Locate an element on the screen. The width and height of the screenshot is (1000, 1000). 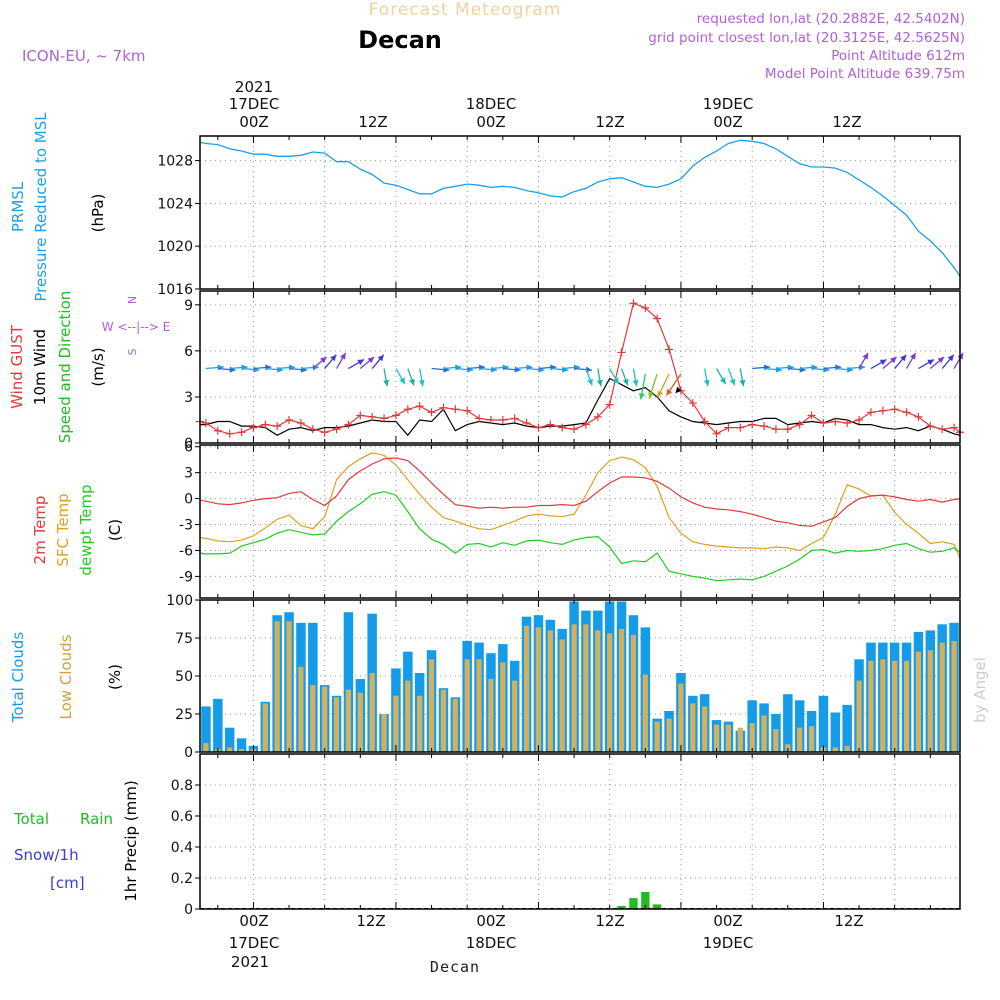
panel-1-frame is located at coordinates (580, 367).